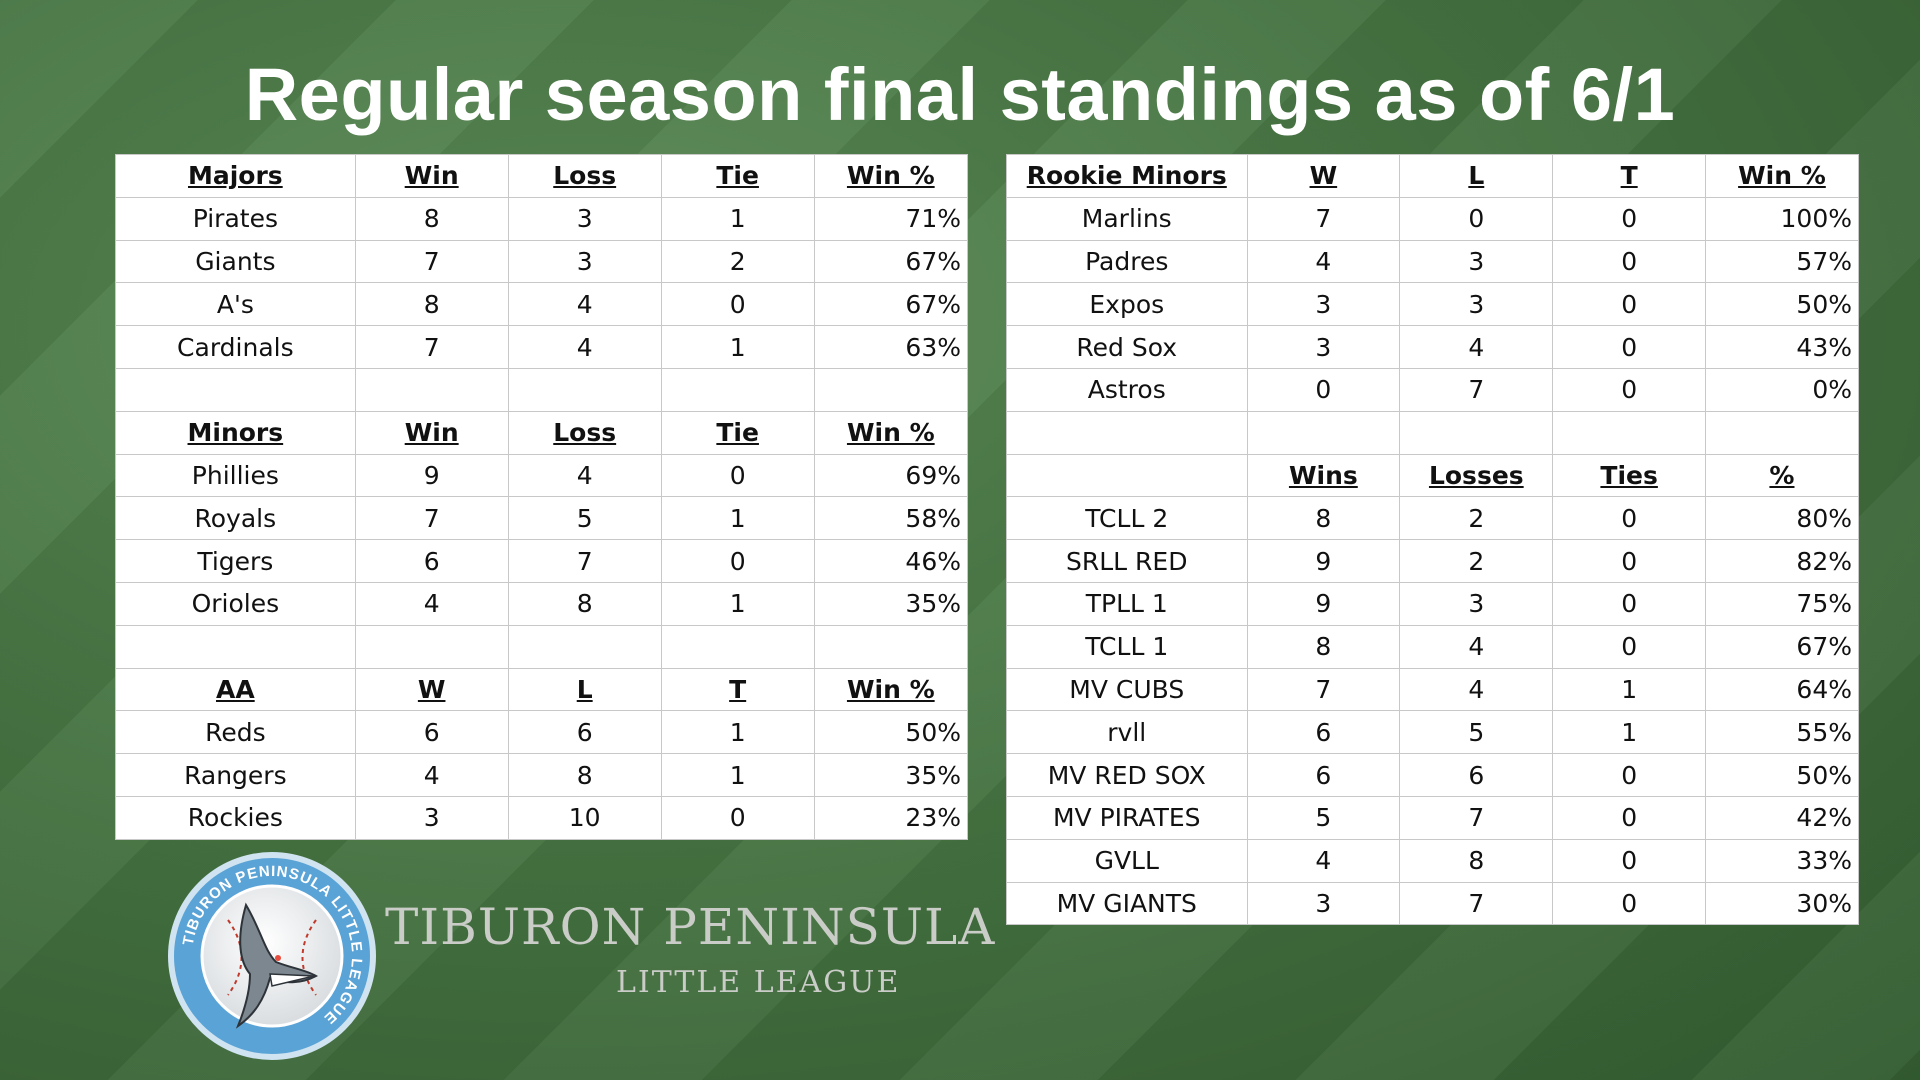 This screenshot has width=1920, height=1080. Describe the element at coordinates (1782, 860) in the screenshot. I see `win-pct-cell: 33%` at that location.